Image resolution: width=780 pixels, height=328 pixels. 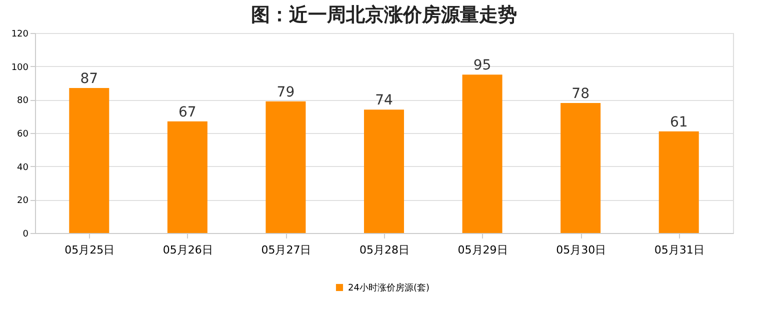 I want to click on data-label: 67, so click(x=187, y=112).